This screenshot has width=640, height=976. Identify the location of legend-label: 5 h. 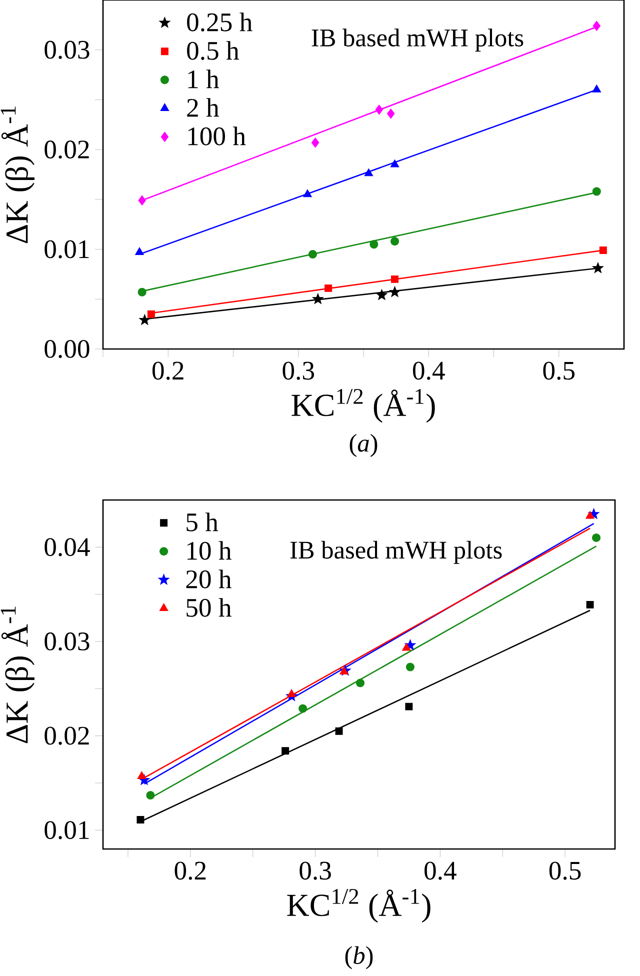
(202, 522).